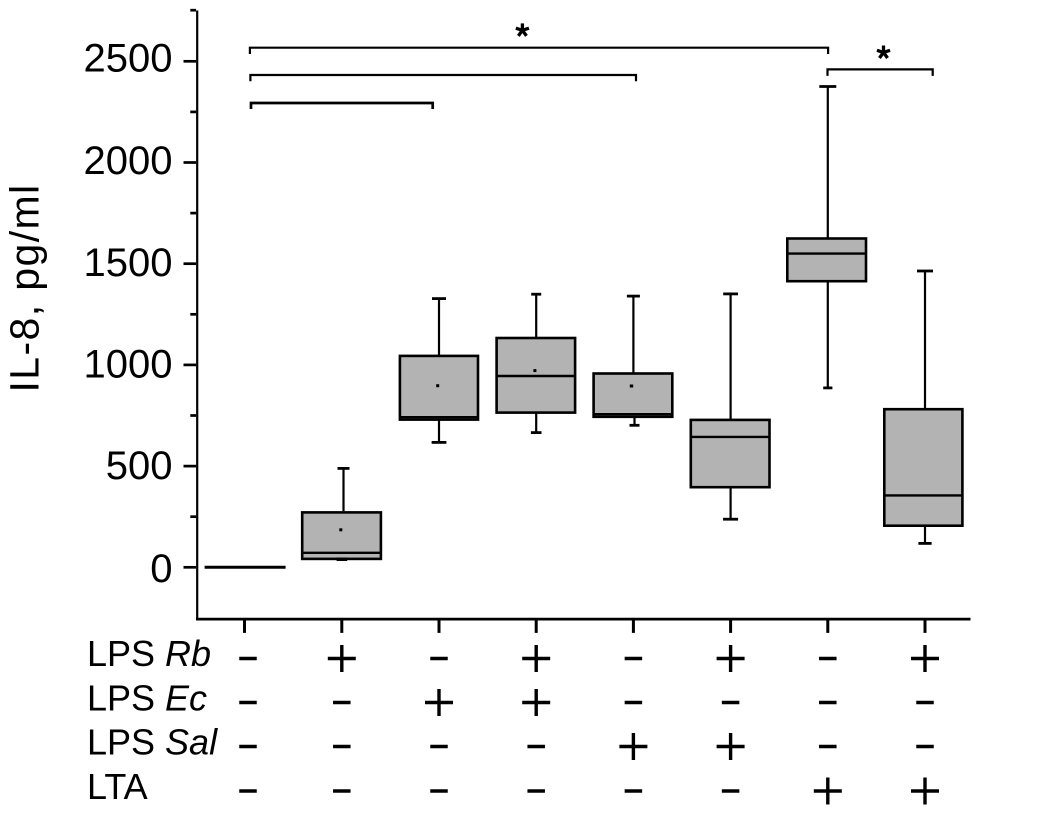 The width and height of the screenshot is (1038, 820). What do you see at coordinates (128, 364) in the screenshot?
I see `svg-text: 1000` at bounding box center [128, 364].